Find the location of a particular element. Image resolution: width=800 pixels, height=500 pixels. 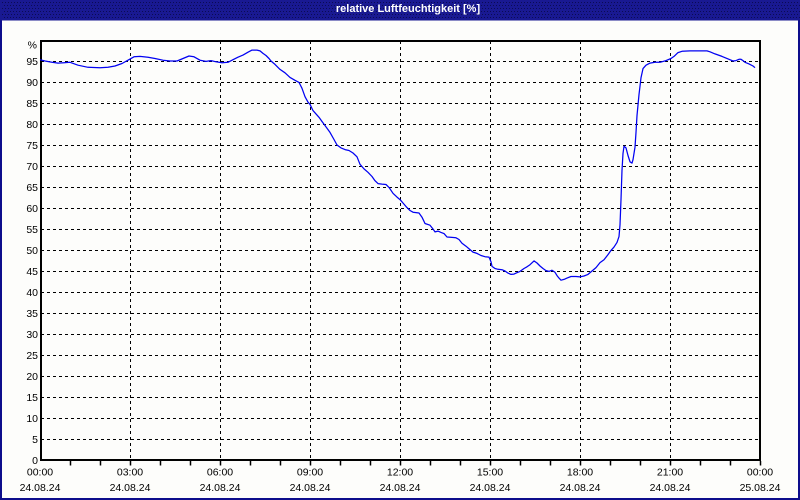

svg-text: 55 is located at coordinates (32, 230).